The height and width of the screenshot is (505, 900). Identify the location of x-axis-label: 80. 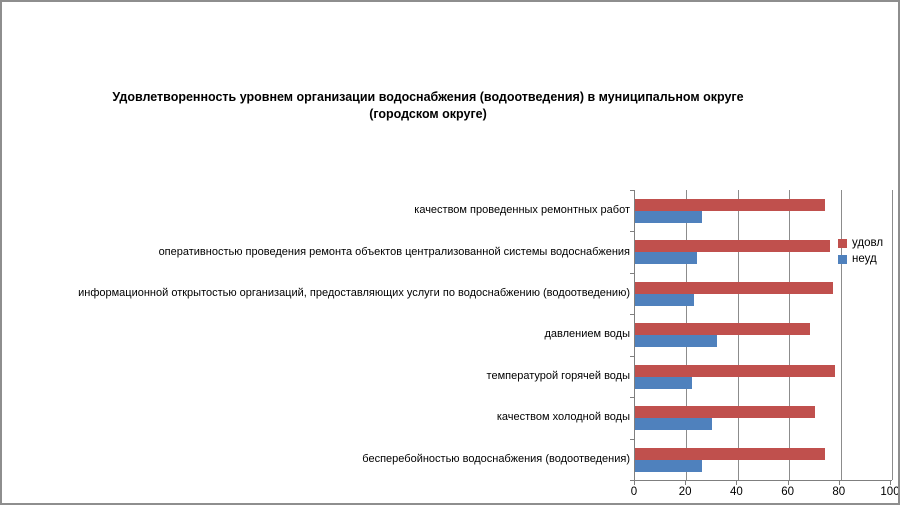
(839, 492).